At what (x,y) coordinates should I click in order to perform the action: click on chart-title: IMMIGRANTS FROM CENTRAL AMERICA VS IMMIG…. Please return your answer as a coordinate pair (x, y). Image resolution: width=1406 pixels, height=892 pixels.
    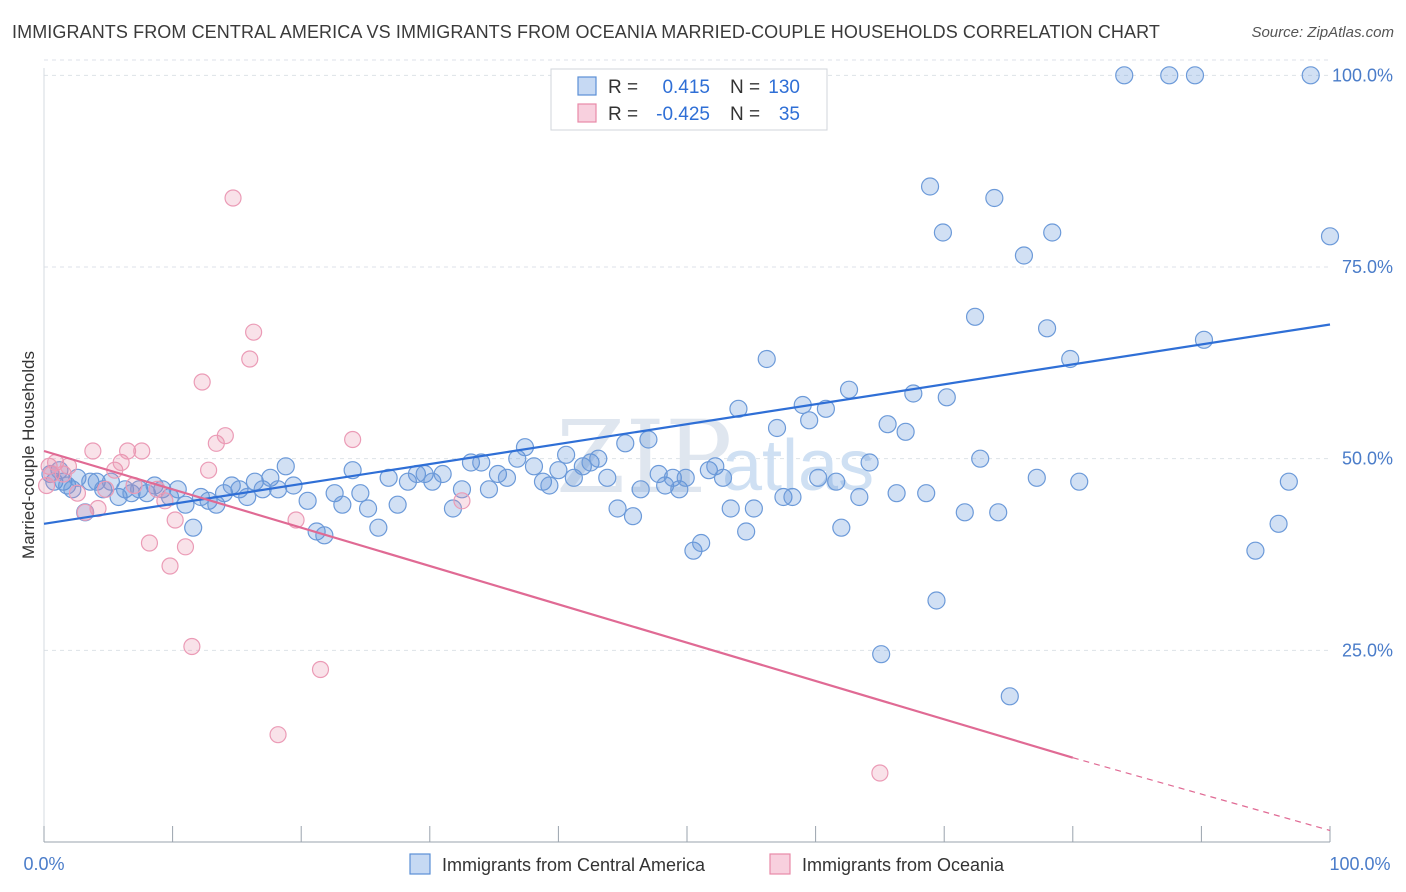
    Looking at the image, I should click on (586, 32).